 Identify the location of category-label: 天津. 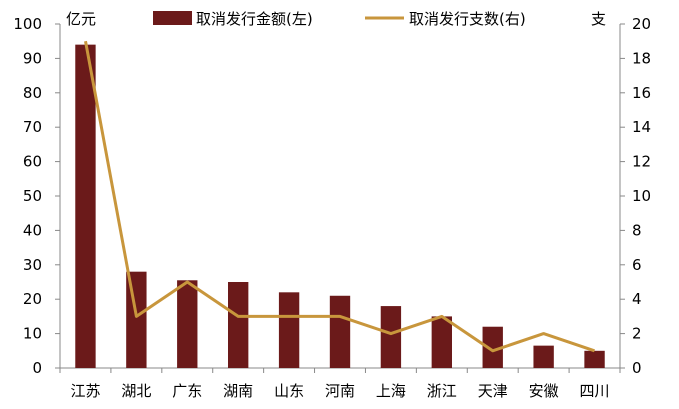
(493, 391).